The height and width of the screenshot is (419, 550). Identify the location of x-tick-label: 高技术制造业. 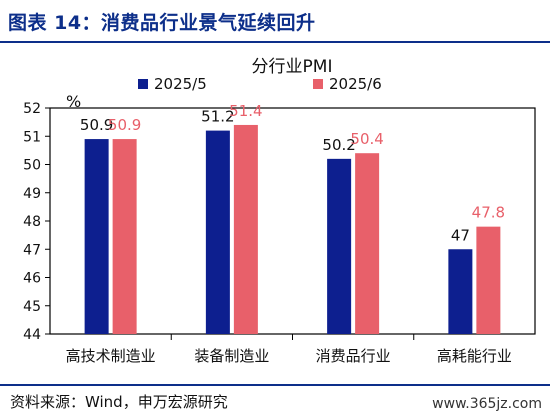
(111, 356).